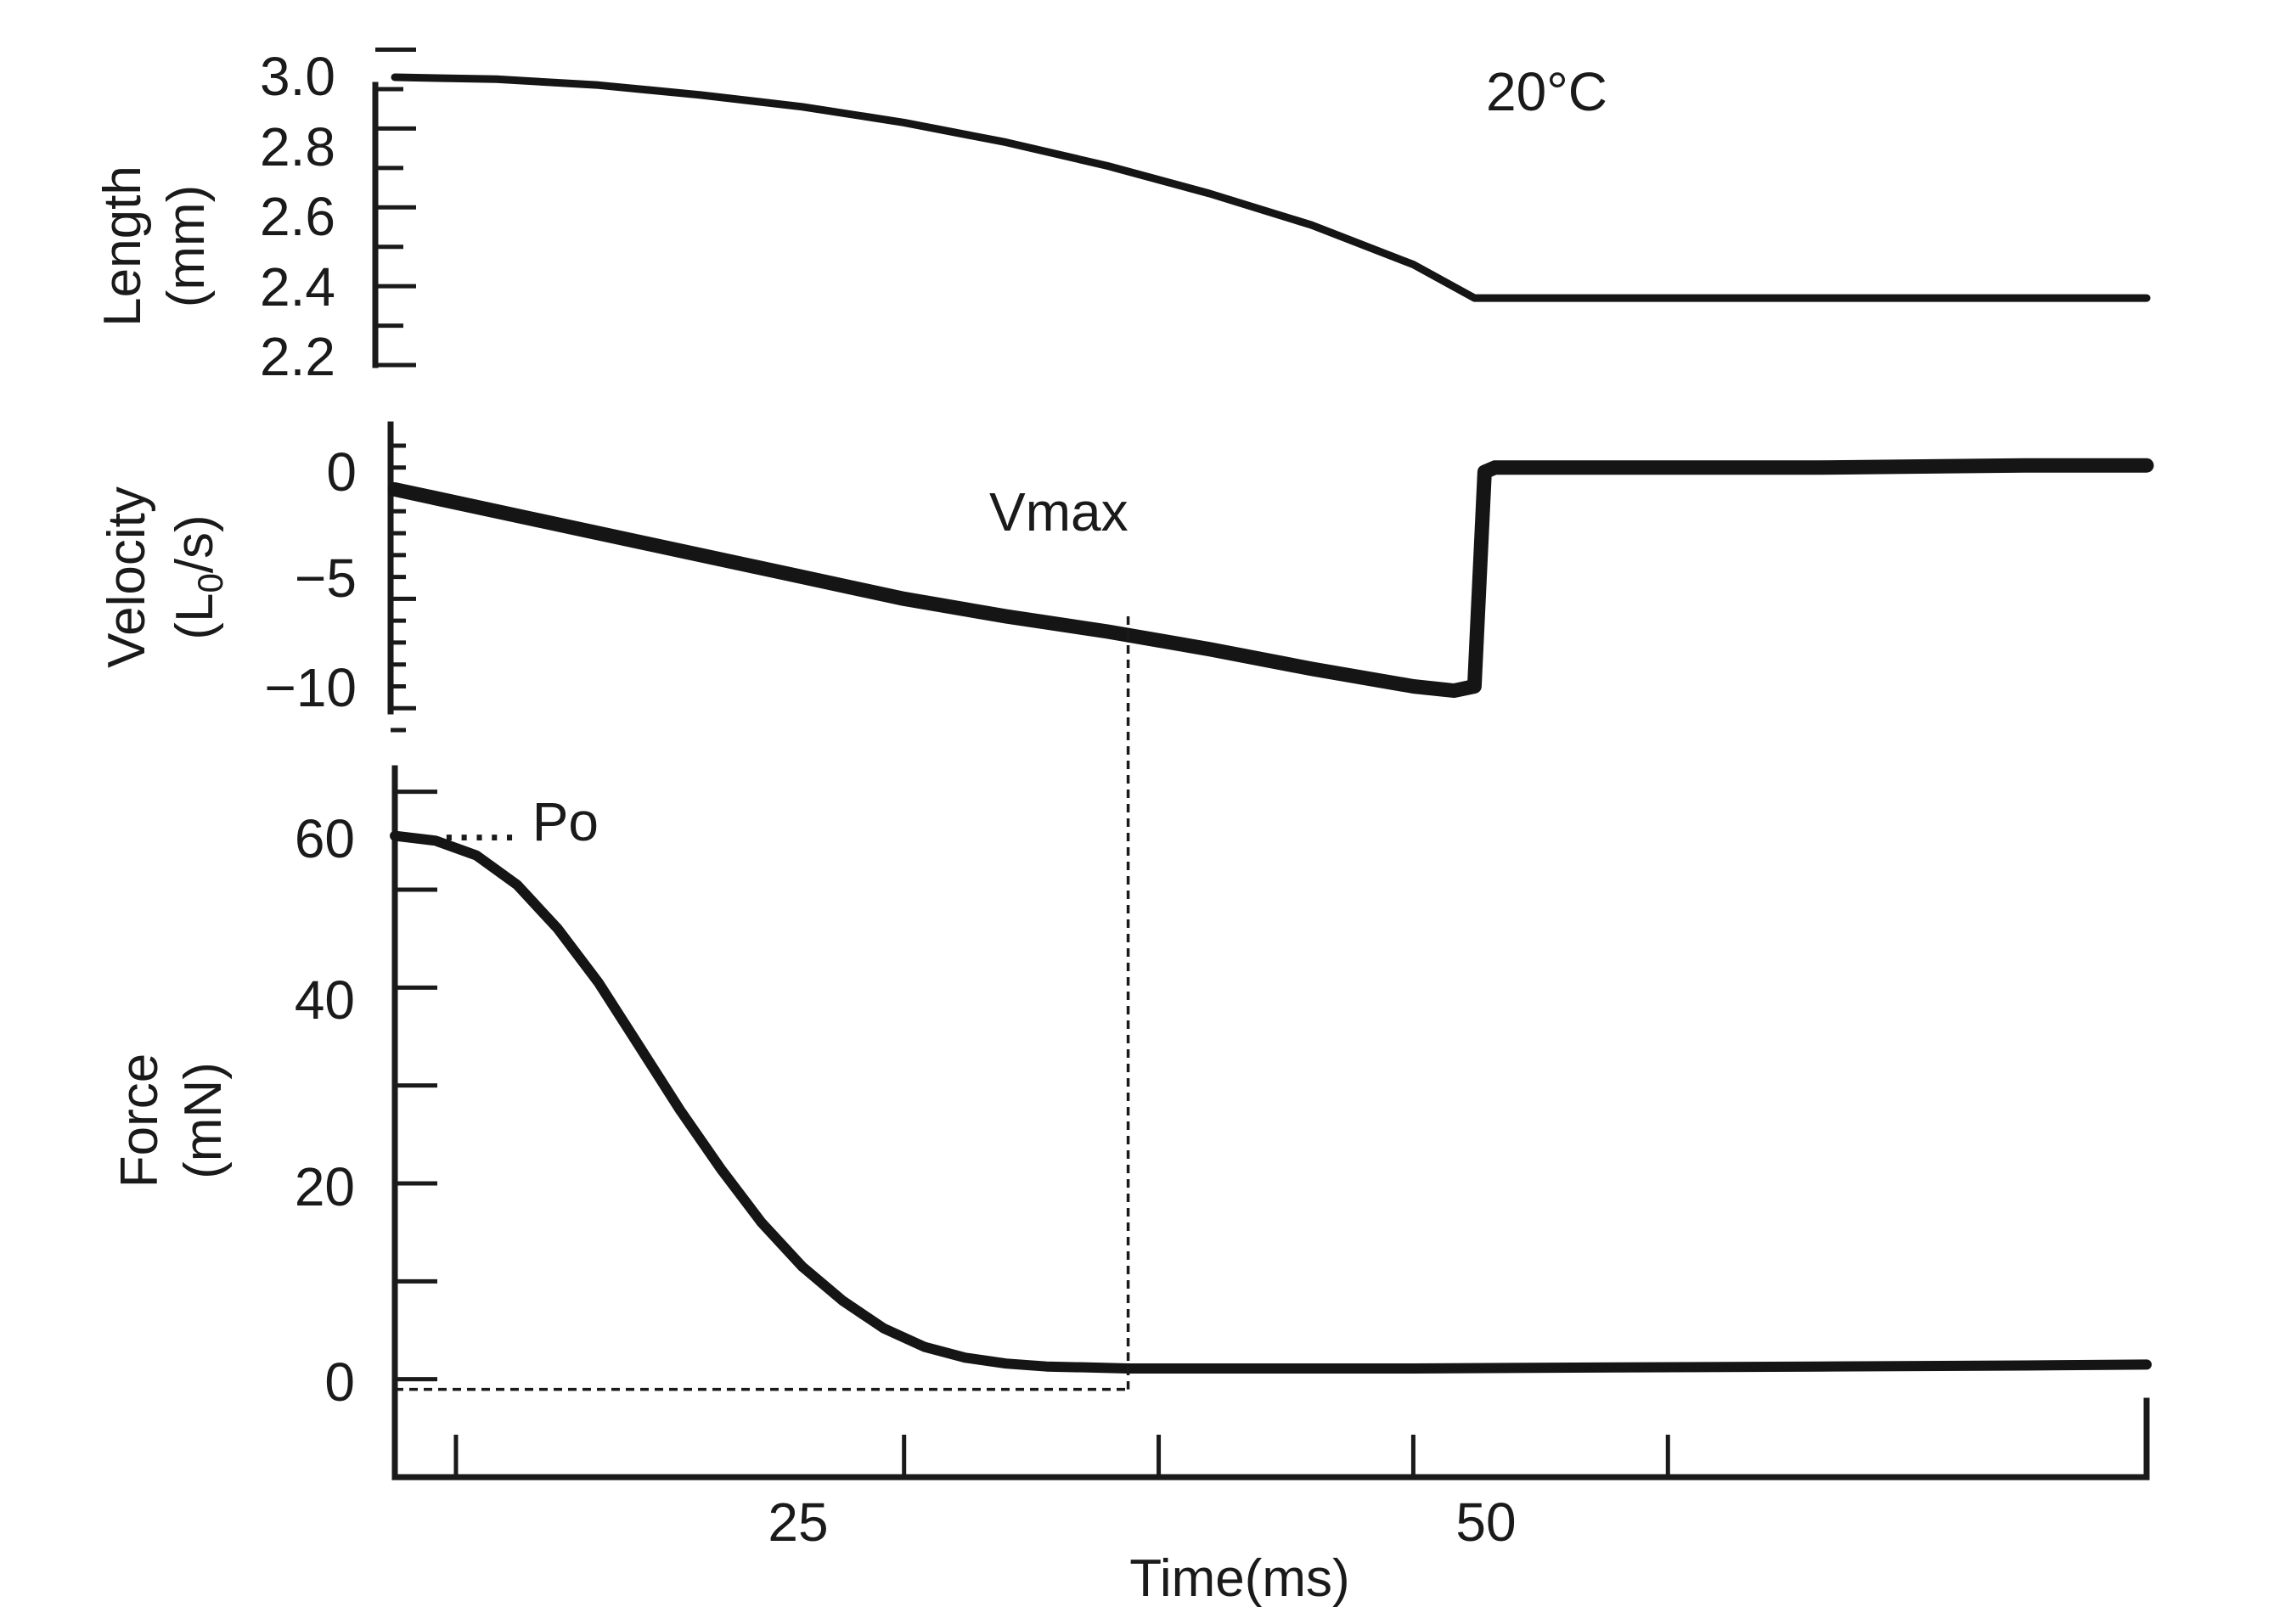 This screenshot has width=2285, height=1624. I want to click on force-x-ticks, so click(1061, 1456).